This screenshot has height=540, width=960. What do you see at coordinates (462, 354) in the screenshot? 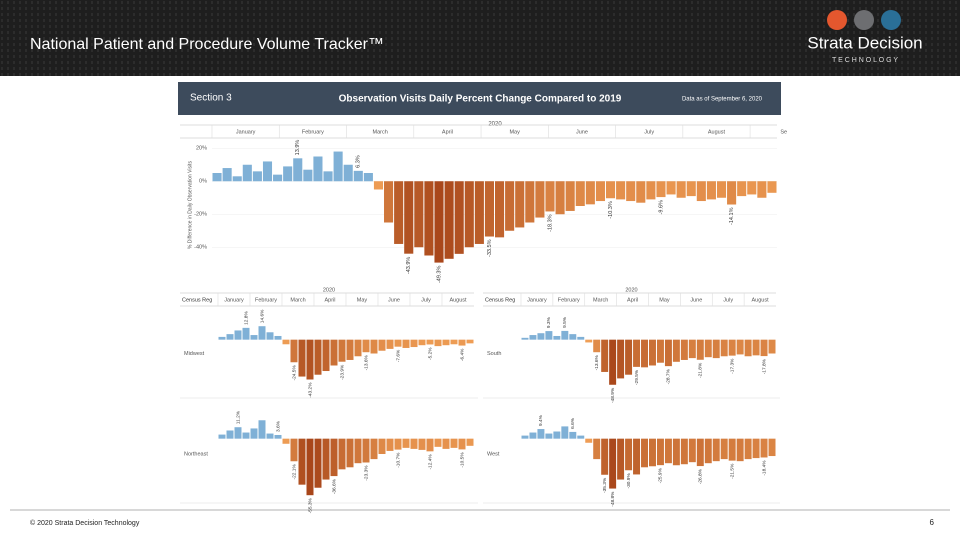
I see `data-label: -6.4%` at bounding box center [462, 354].